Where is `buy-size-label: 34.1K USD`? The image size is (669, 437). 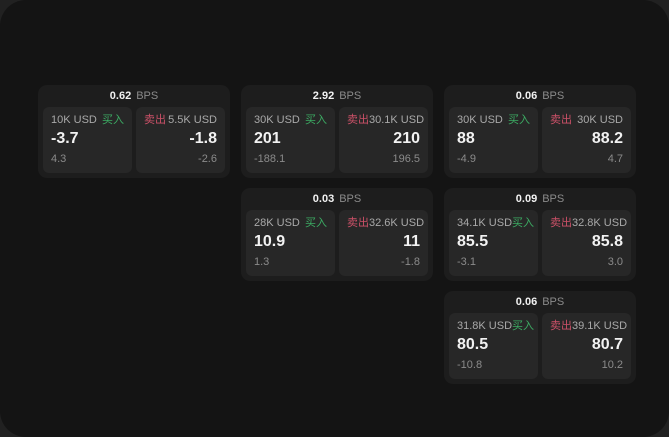 buy-size-label: 34.1K USD is located at coordinates (485, 223).